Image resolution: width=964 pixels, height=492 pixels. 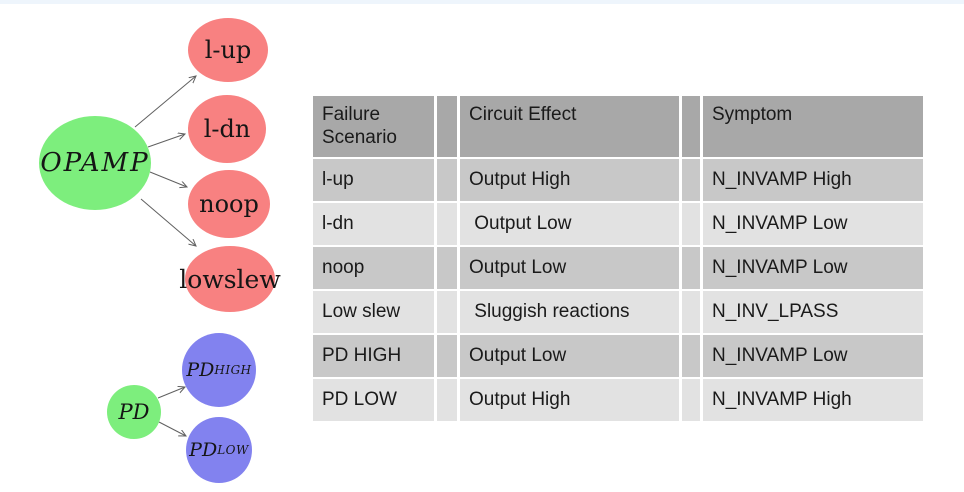 What do you see at coordinates (171, 393) in the screenshot?
I see `edge-pd-pdhigh` at bounding box center [171, 393].